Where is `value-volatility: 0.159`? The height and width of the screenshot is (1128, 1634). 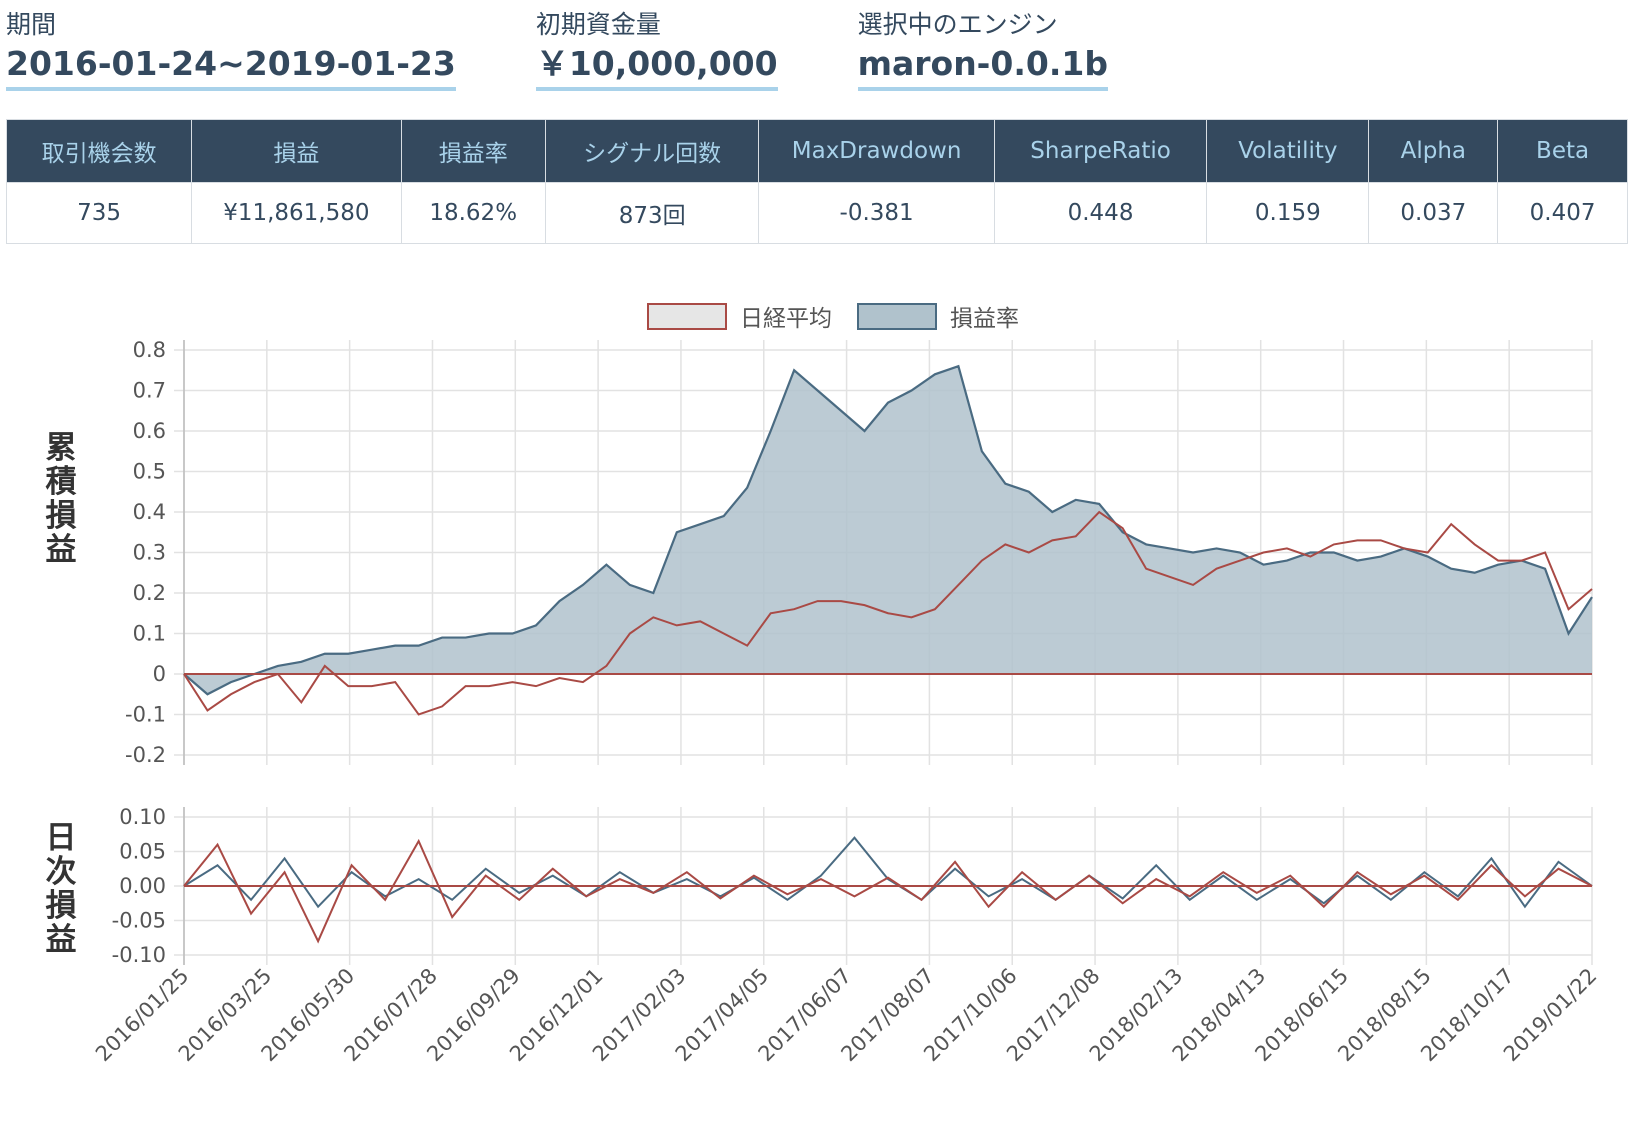 value-volatility: 0.159 is located at coordinates (1288, 213).